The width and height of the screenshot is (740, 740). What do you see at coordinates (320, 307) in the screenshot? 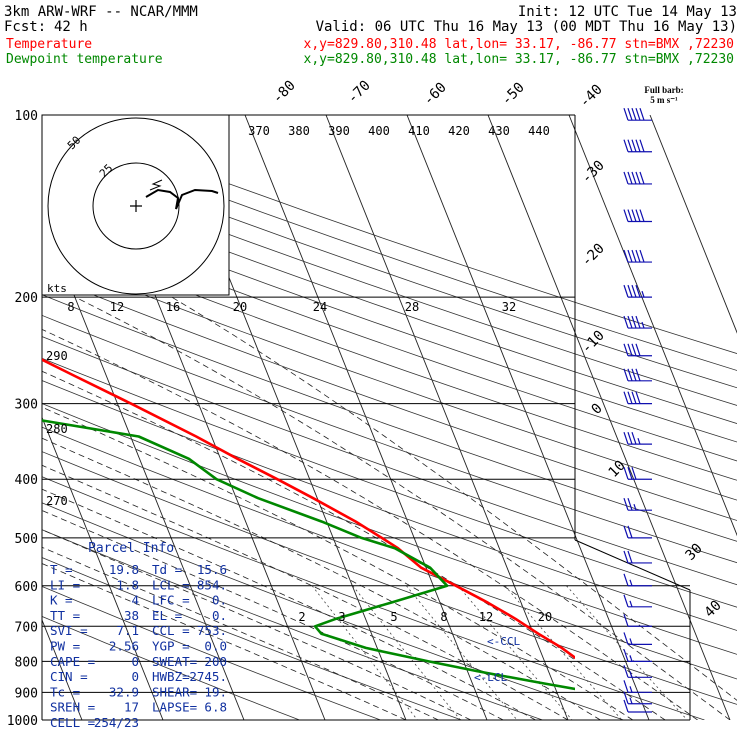
I see `mixing-ratio-label: 24` at bounding box center [320, 307].